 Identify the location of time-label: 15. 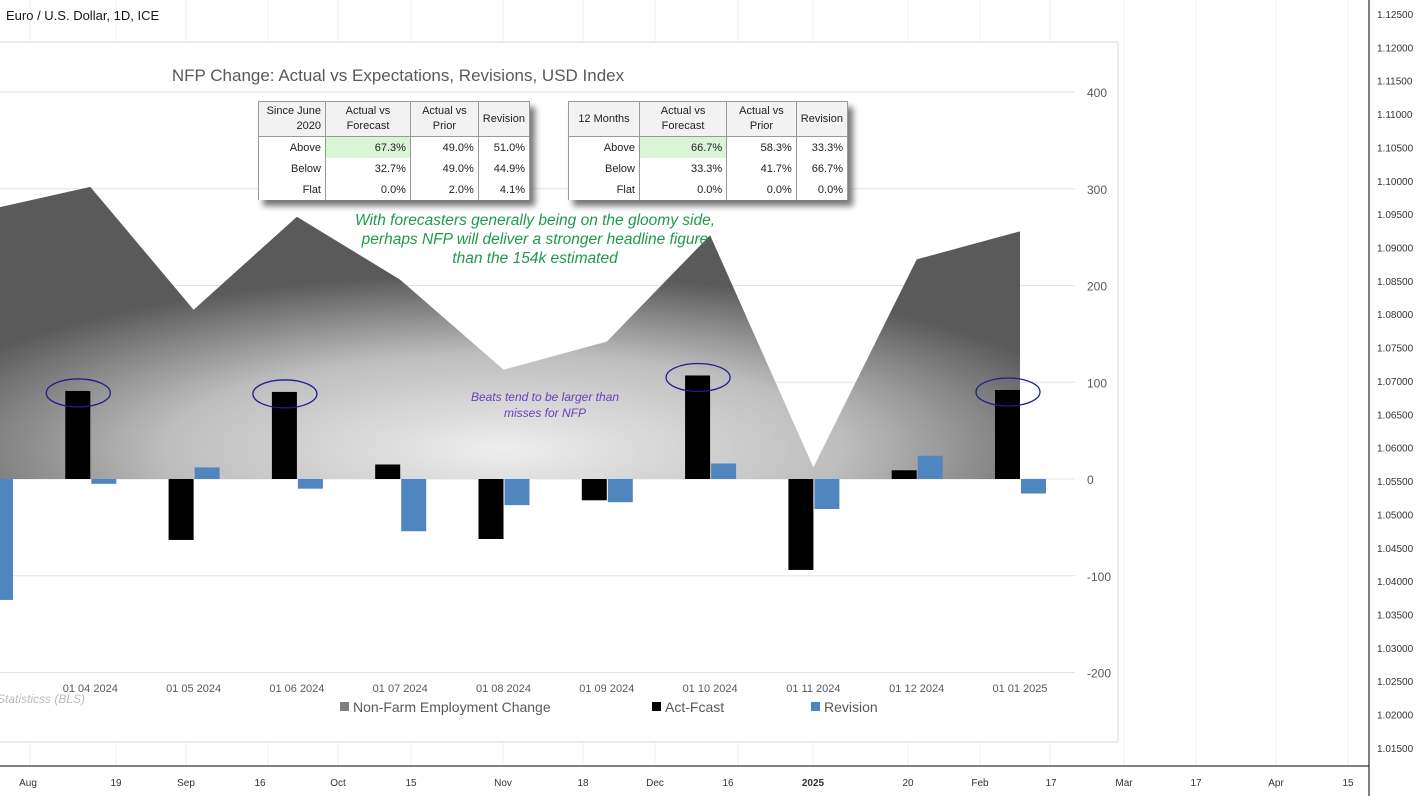
(1348, 783).